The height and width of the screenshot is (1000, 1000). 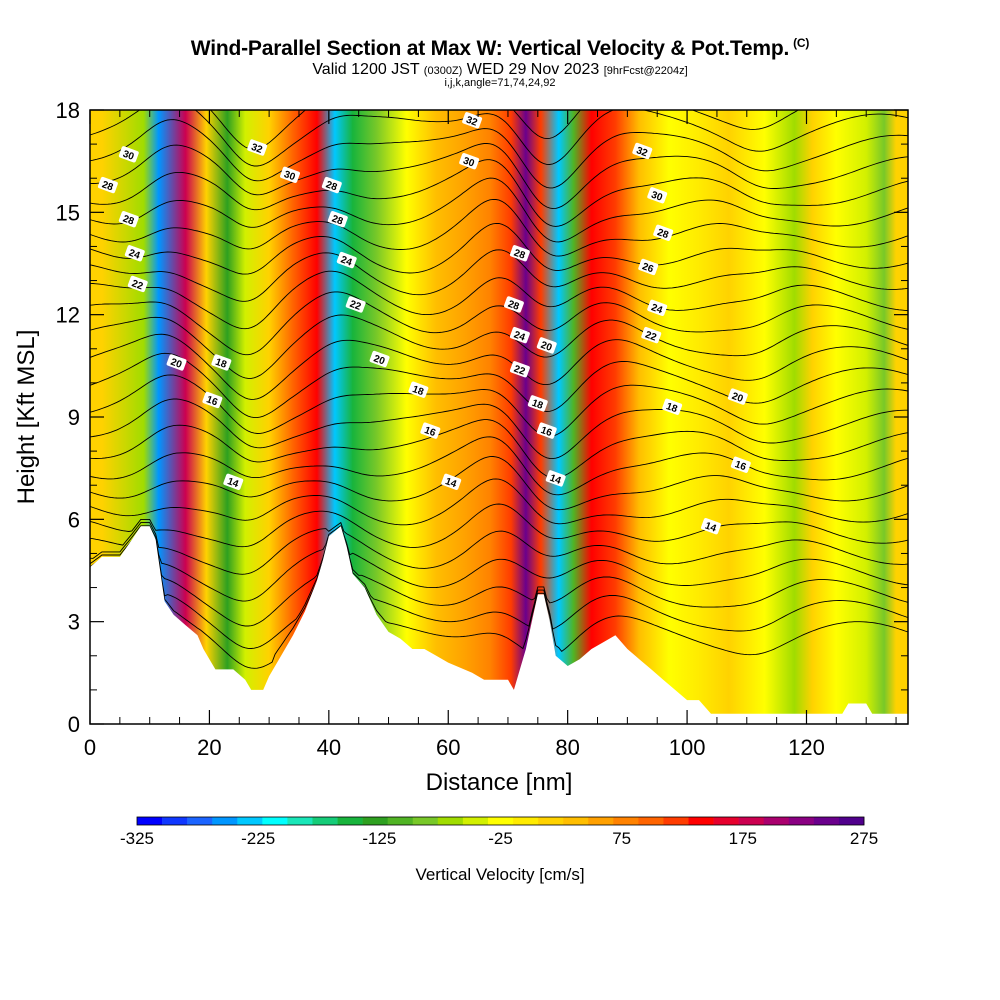 What do you see at coordinates (500, 821) in the screenshot?
I see `colorbar-frame` at bounding box center [500, 821].